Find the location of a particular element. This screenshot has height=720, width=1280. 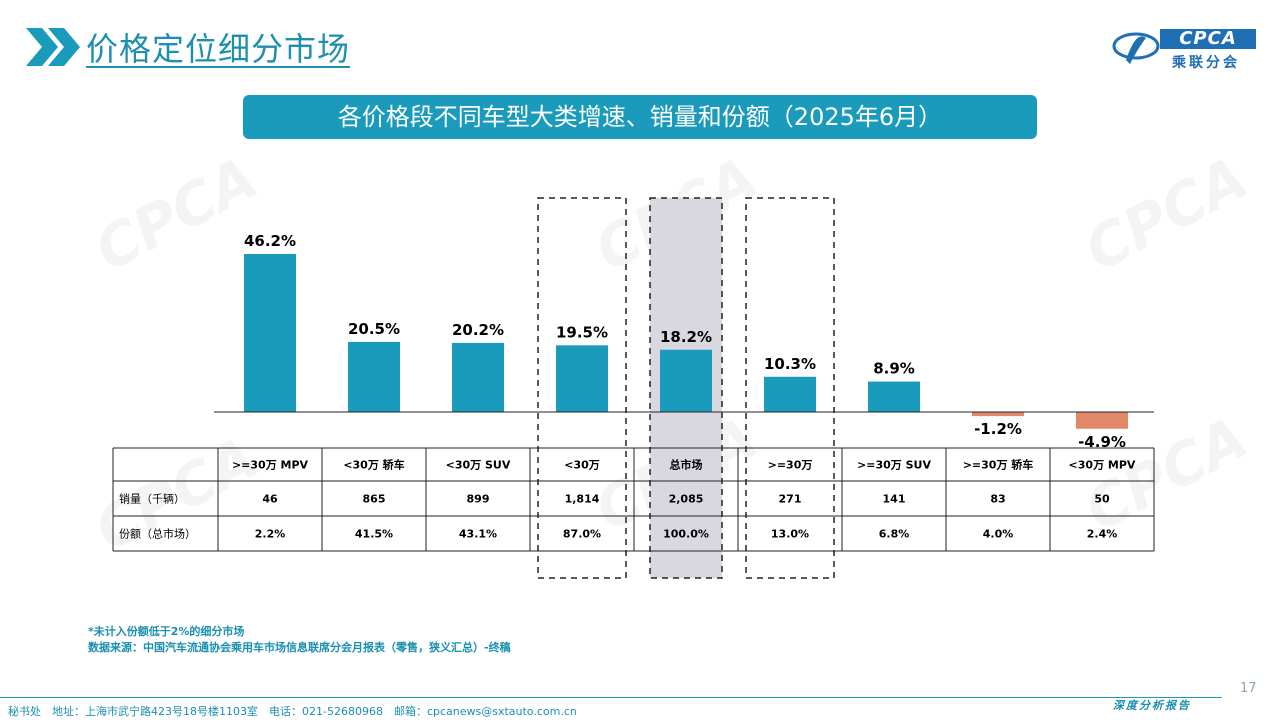

table-header-cell: >=30万 SUV is located at coordinates (894, 465).